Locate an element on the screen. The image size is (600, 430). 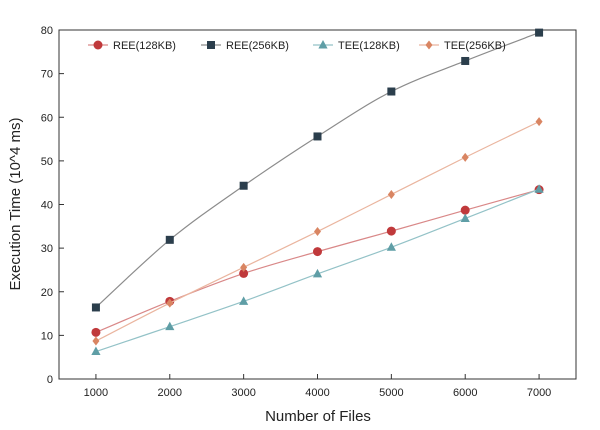
y-axis-ticks: 0 10 20 30 40 50 60 70 80 is located at coordinates (52, 205).